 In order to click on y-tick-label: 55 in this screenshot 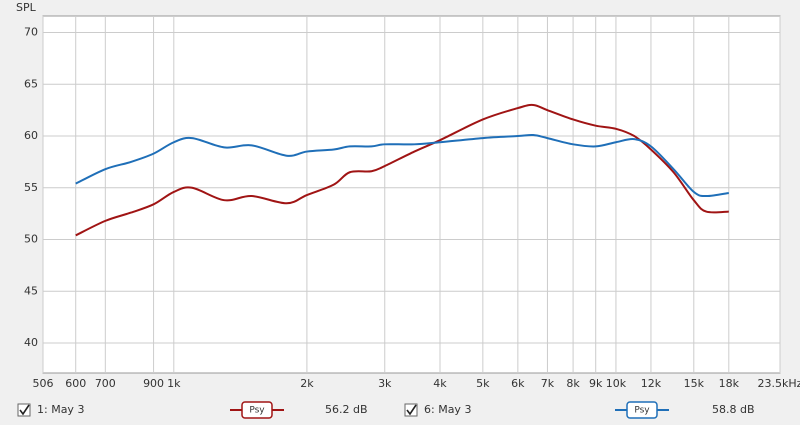, I will do `click(31, 187)`.